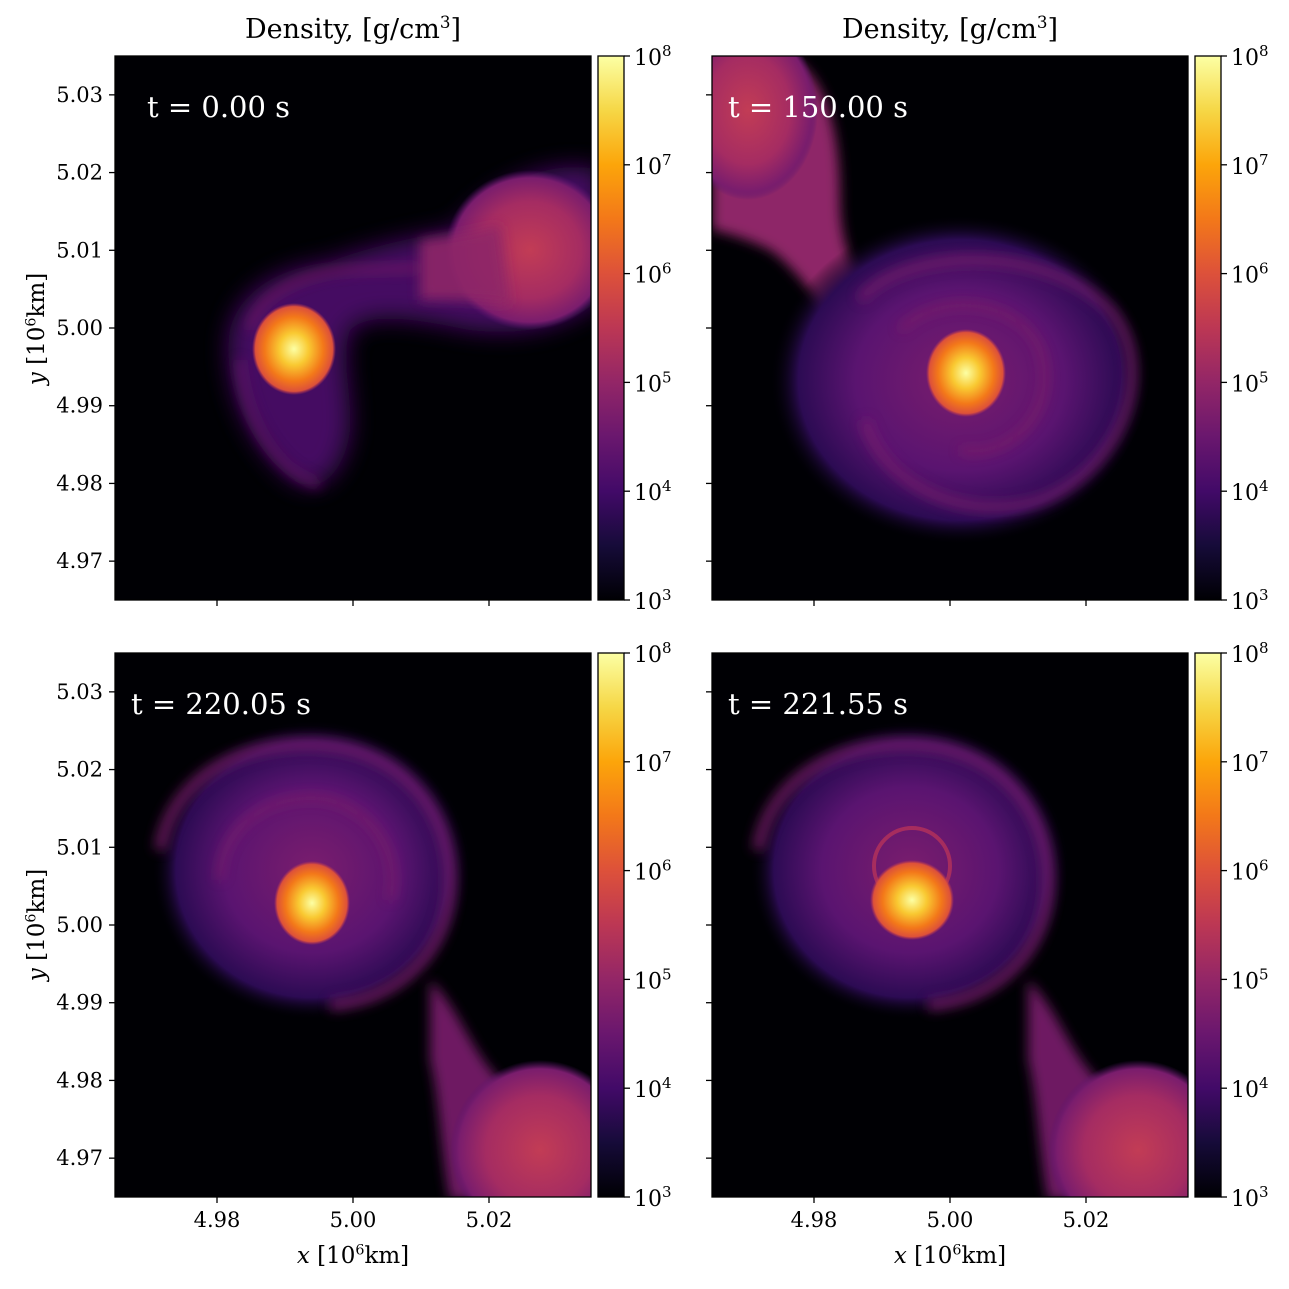 The image size is (1289, 1289). What do you see at coordinates (653, 274) in the screenshot?
I see `colorbar-label-1-2: 10⁶` at bounding box center [653, 274].